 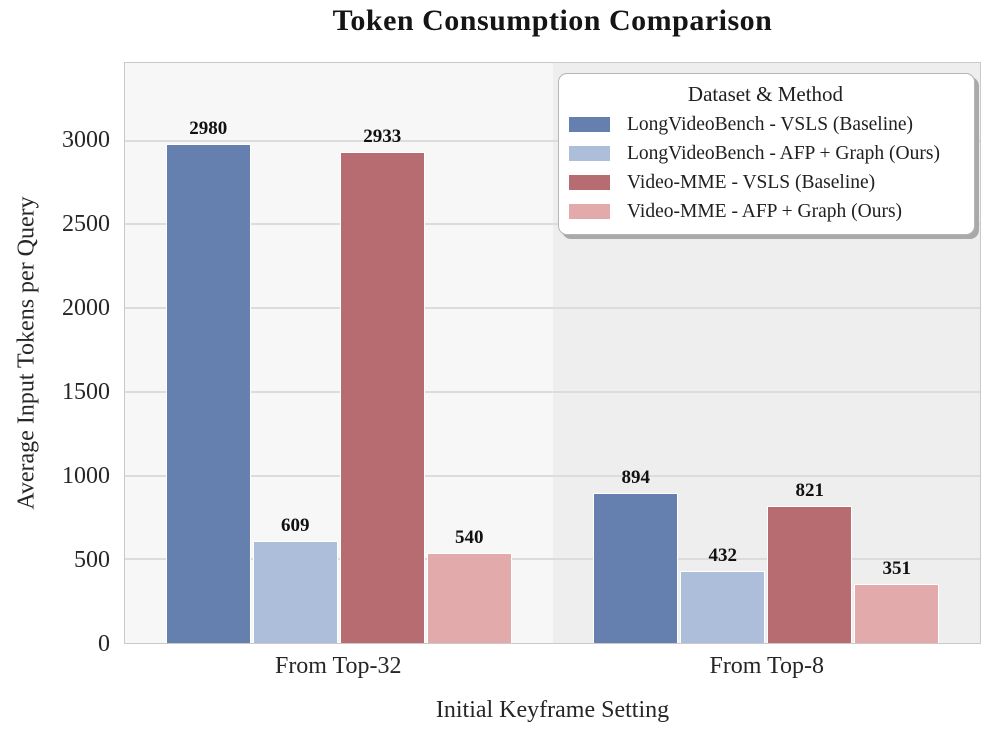 What do you see at coordinates (92, 559) in the screenshot?
I see `y-tick-label: 500` at bounding box center [92, 559].